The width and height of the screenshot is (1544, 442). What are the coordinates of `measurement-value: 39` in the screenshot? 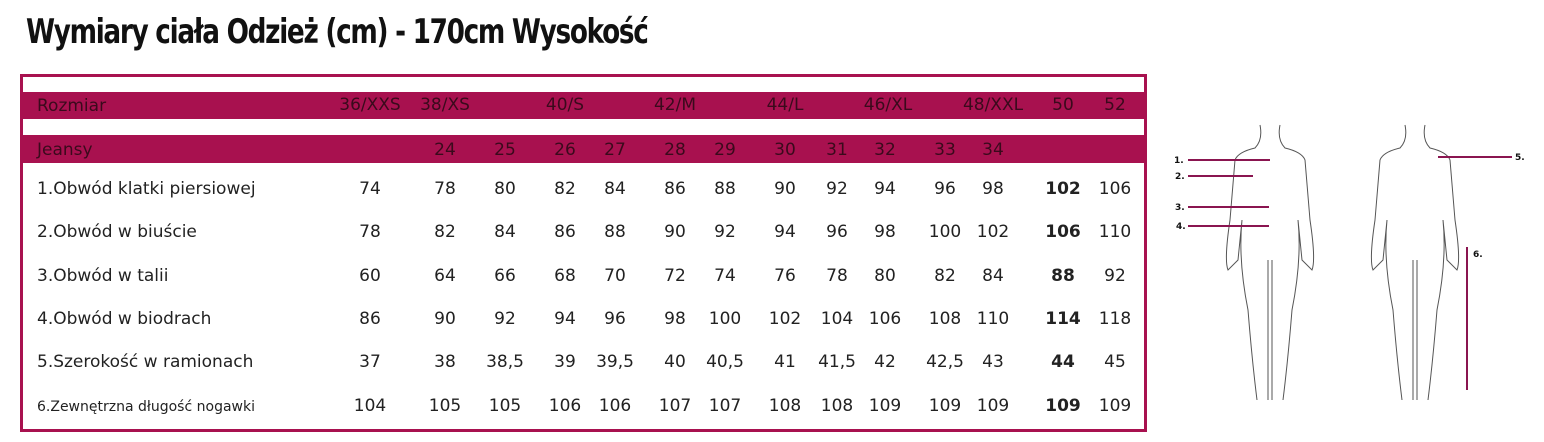 It's located at (565, 362).